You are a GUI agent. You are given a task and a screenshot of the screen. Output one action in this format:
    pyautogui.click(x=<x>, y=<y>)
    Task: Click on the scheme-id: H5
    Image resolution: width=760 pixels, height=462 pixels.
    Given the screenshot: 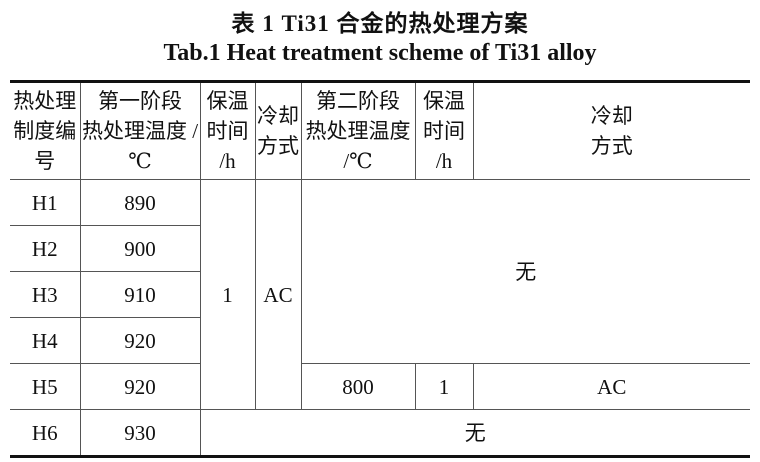 What is the action you would take?
    pyautogui.click(x=45, y=386)
    